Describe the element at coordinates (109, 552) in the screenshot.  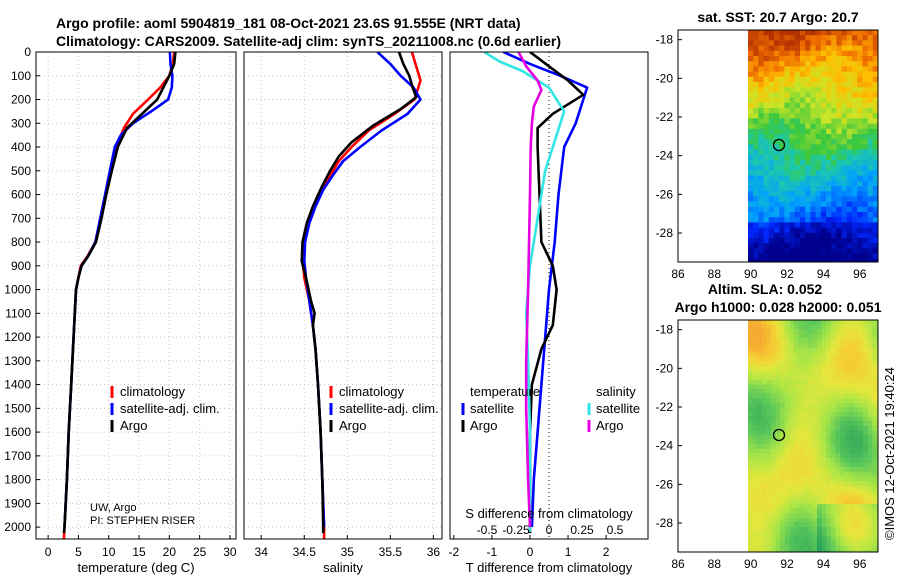
I see `x-tick-label: 10` at that location.